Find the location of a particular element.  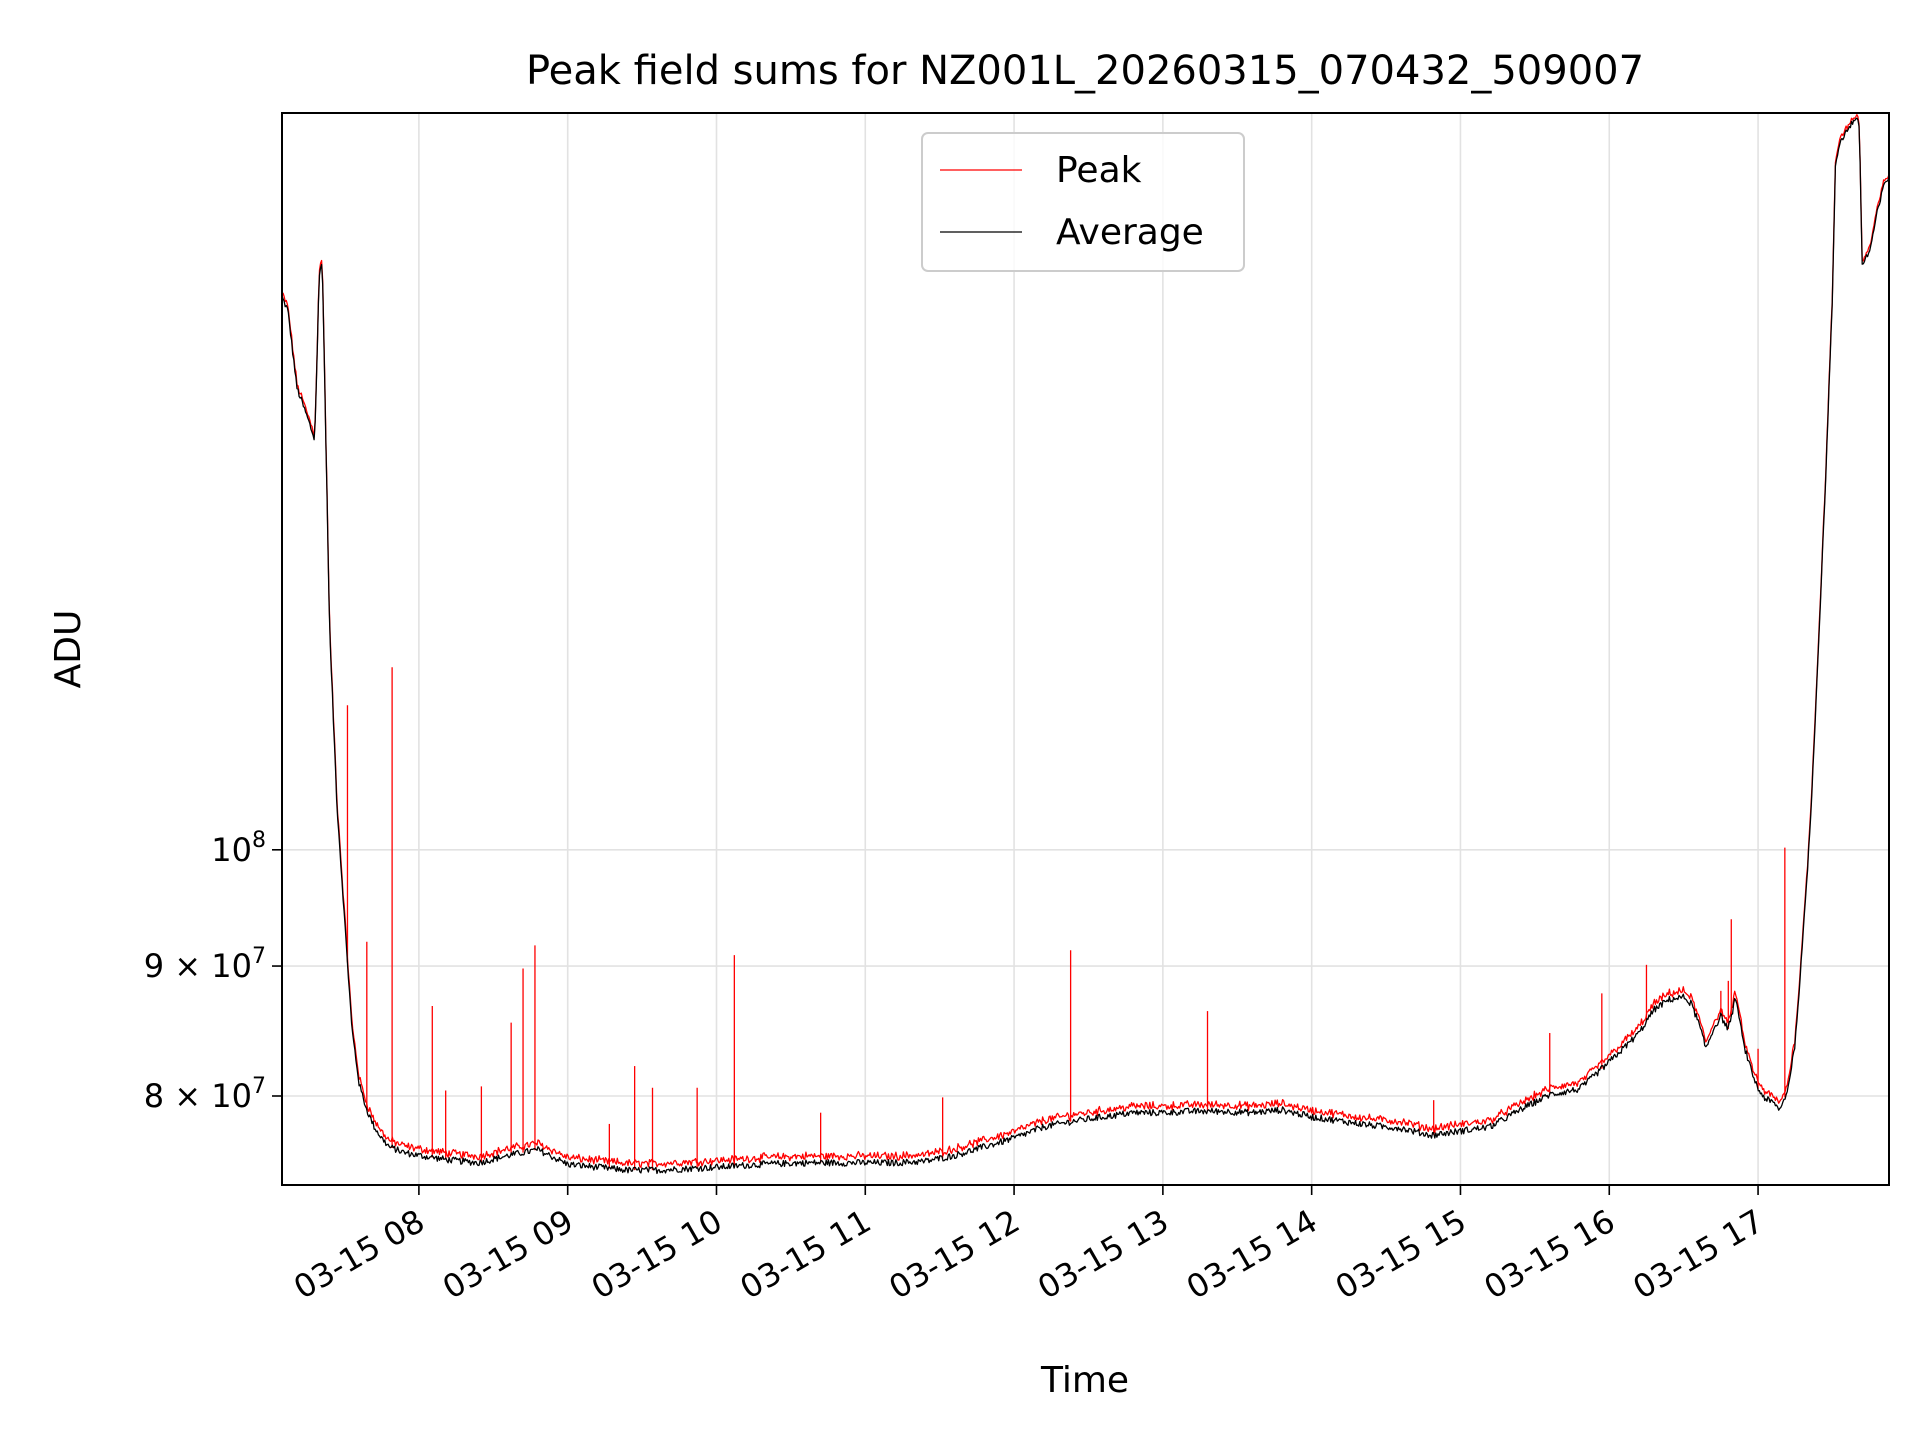

legend-label-peak: Peak is located at coordinates (1099, 170).